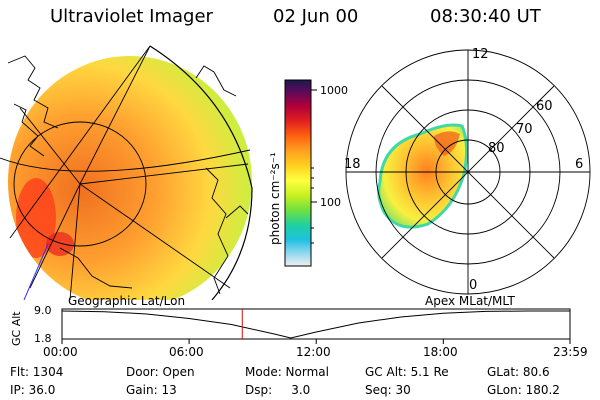 The width and height of the screenshot is (600, 400). I want to click on seq-status: Seq: 30, so click(388, 390).